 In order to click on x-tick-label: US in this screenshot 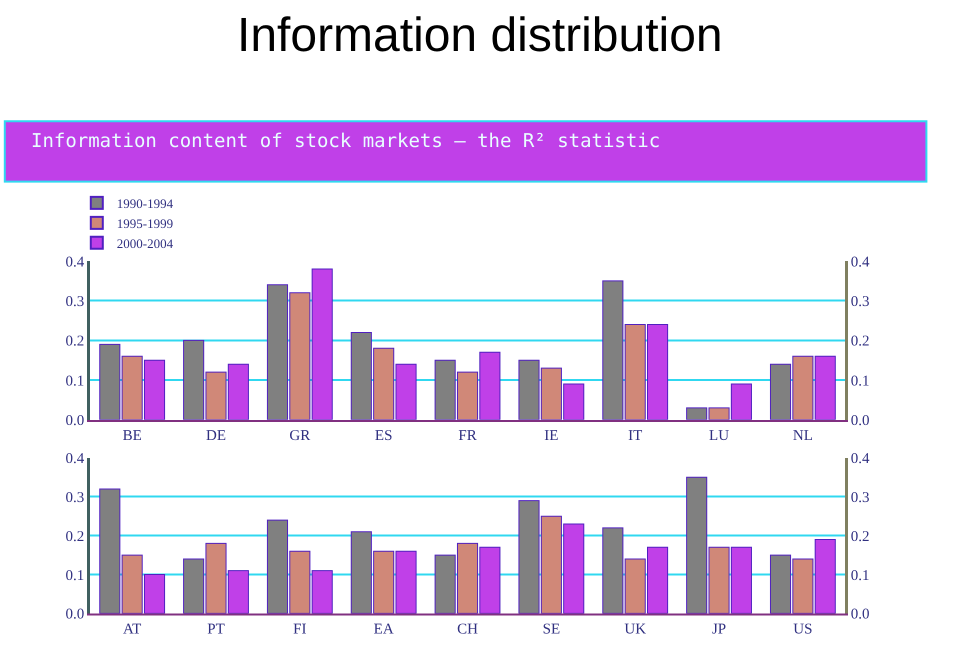, I will do `click(802, 629)`.